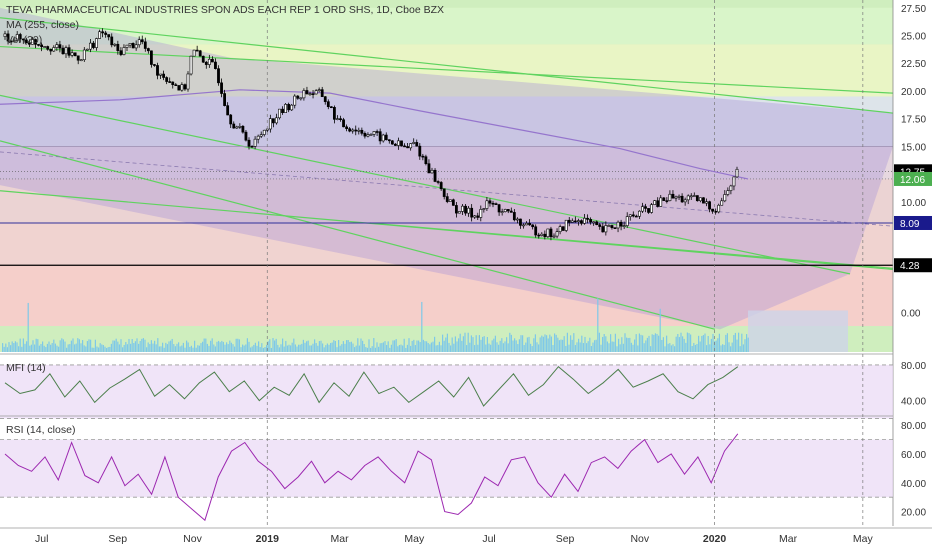  What do you see at coordinates (42, 25) in the screenshot?
I see `ma-legend: MA (255, close)` at bounding box center [42, 25].